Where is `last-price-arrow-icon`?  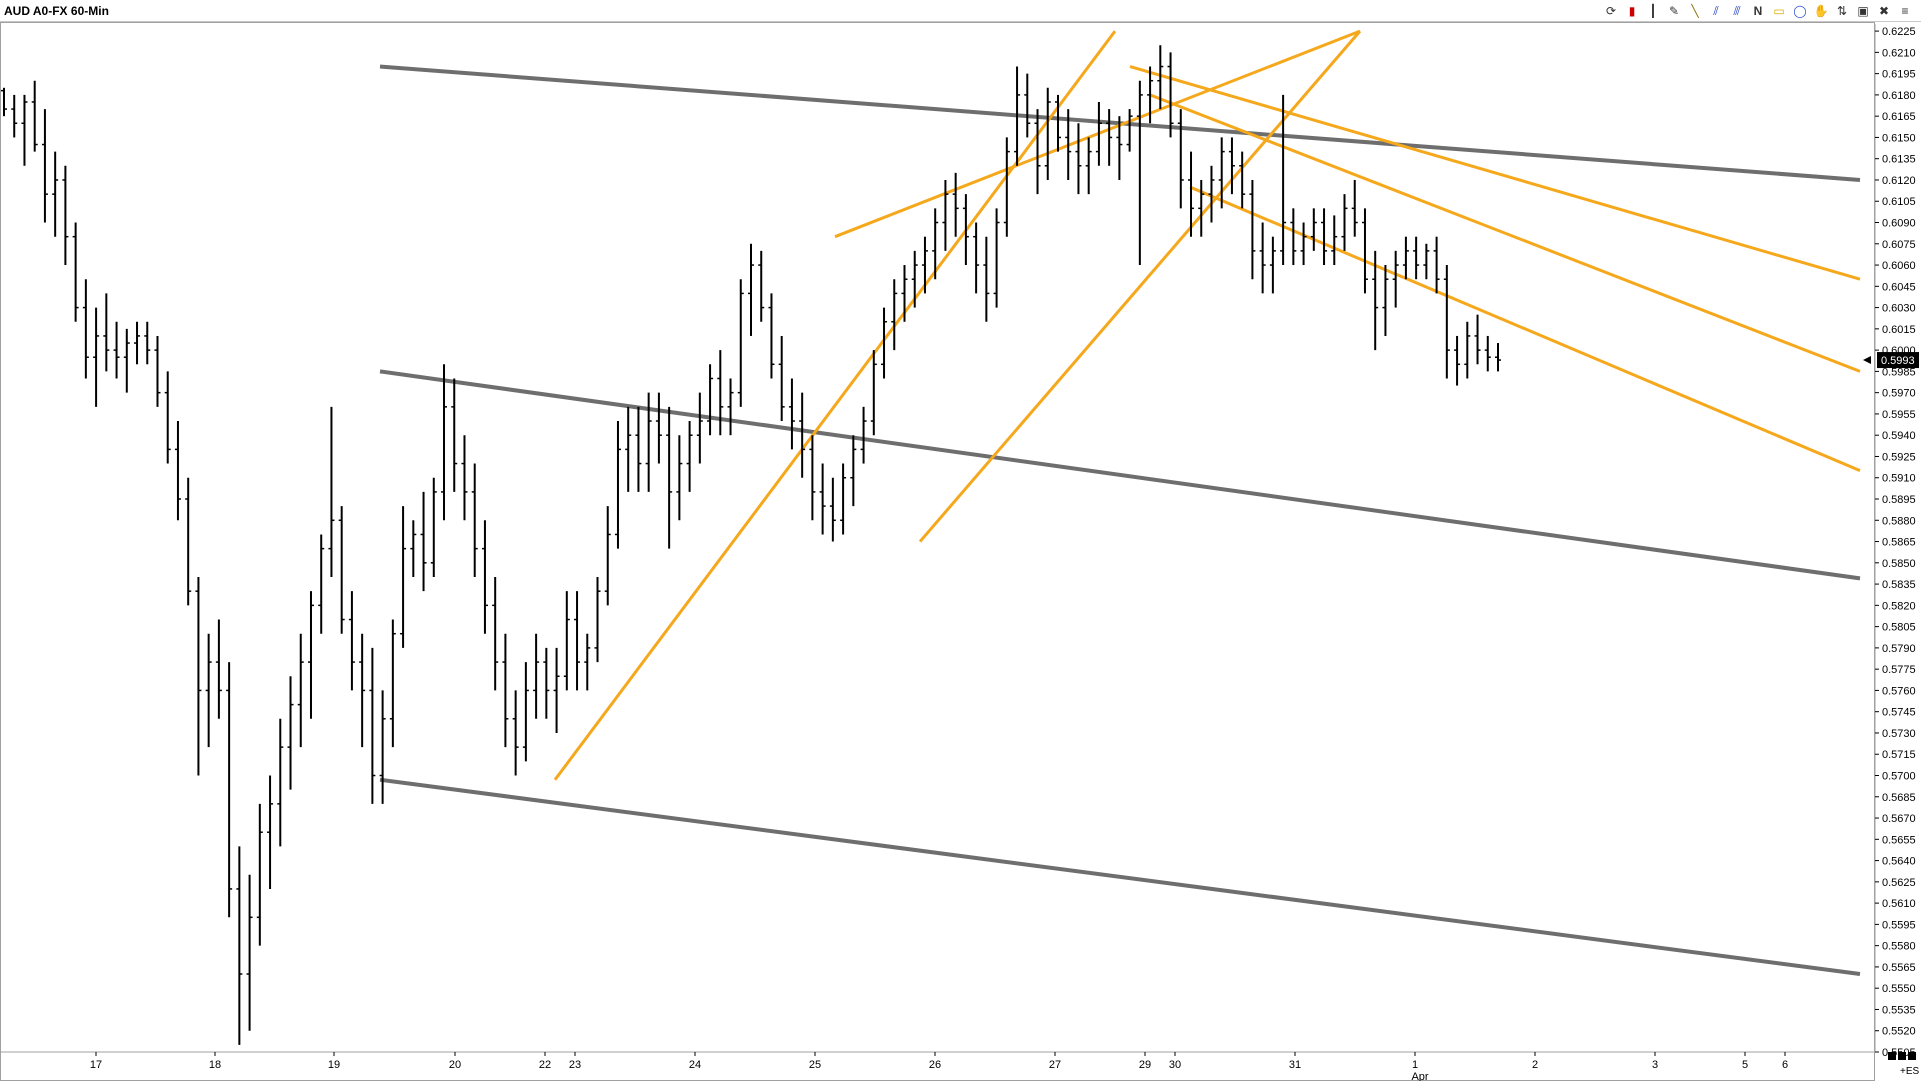
last-price-arrow-icon is located at coordinates (1867, 360).